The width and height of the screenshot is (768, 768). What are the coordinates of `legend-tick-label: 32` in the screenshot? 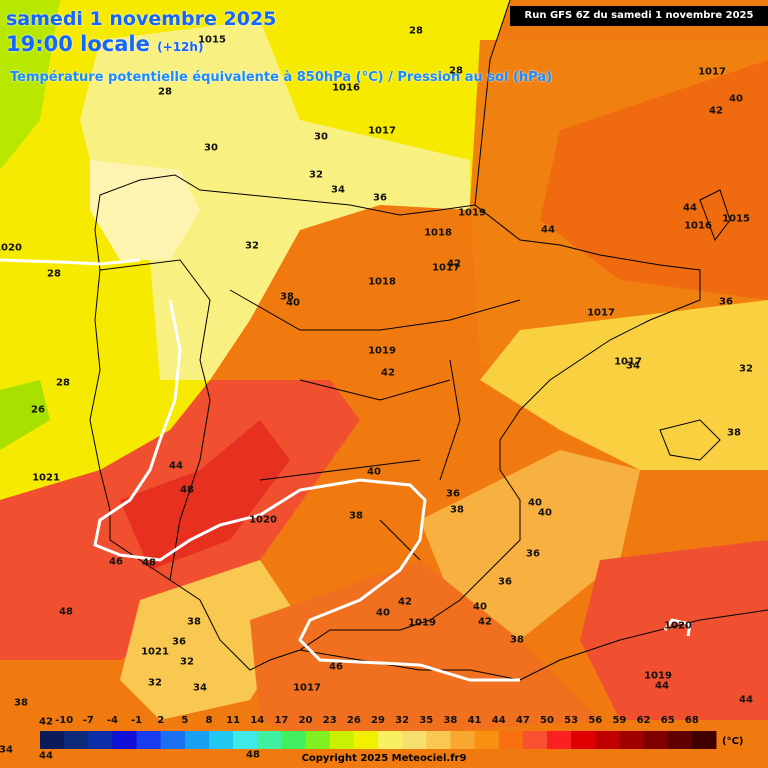 It's located at (402, 720).